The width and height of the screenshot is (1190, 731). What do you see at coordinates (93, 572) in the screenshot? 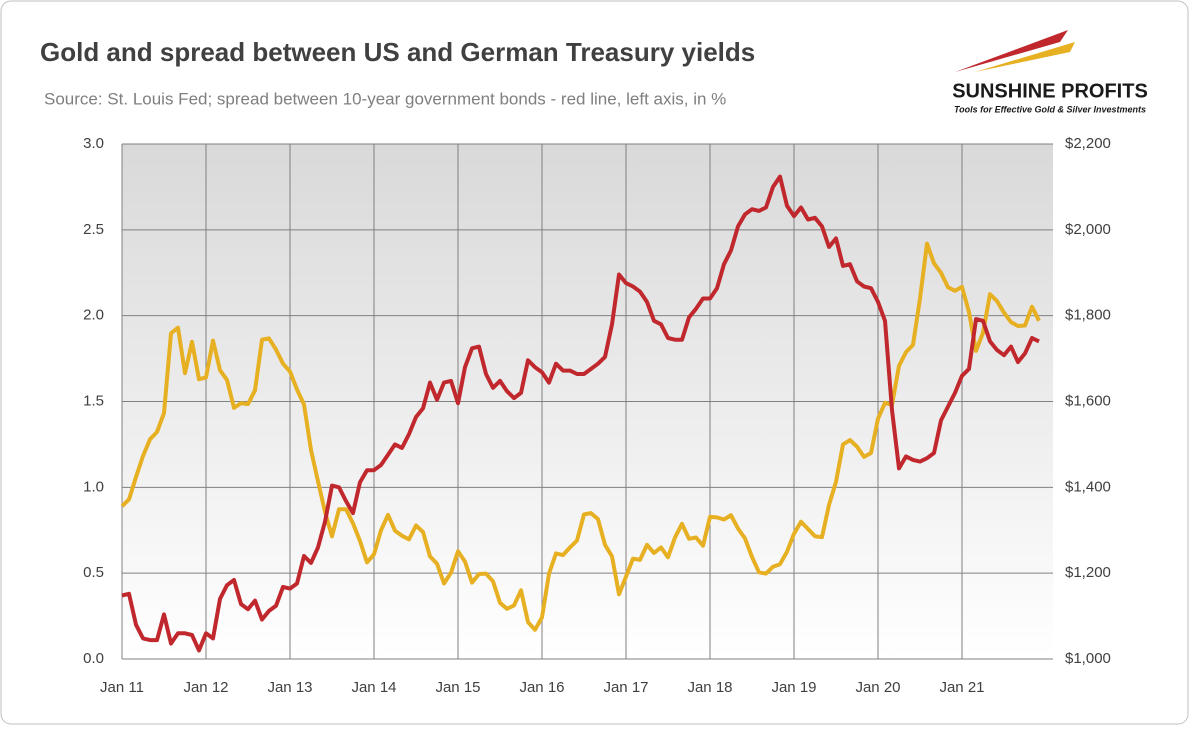
I see `y-tick-label: 0.5` at bounding box center [93, 572].